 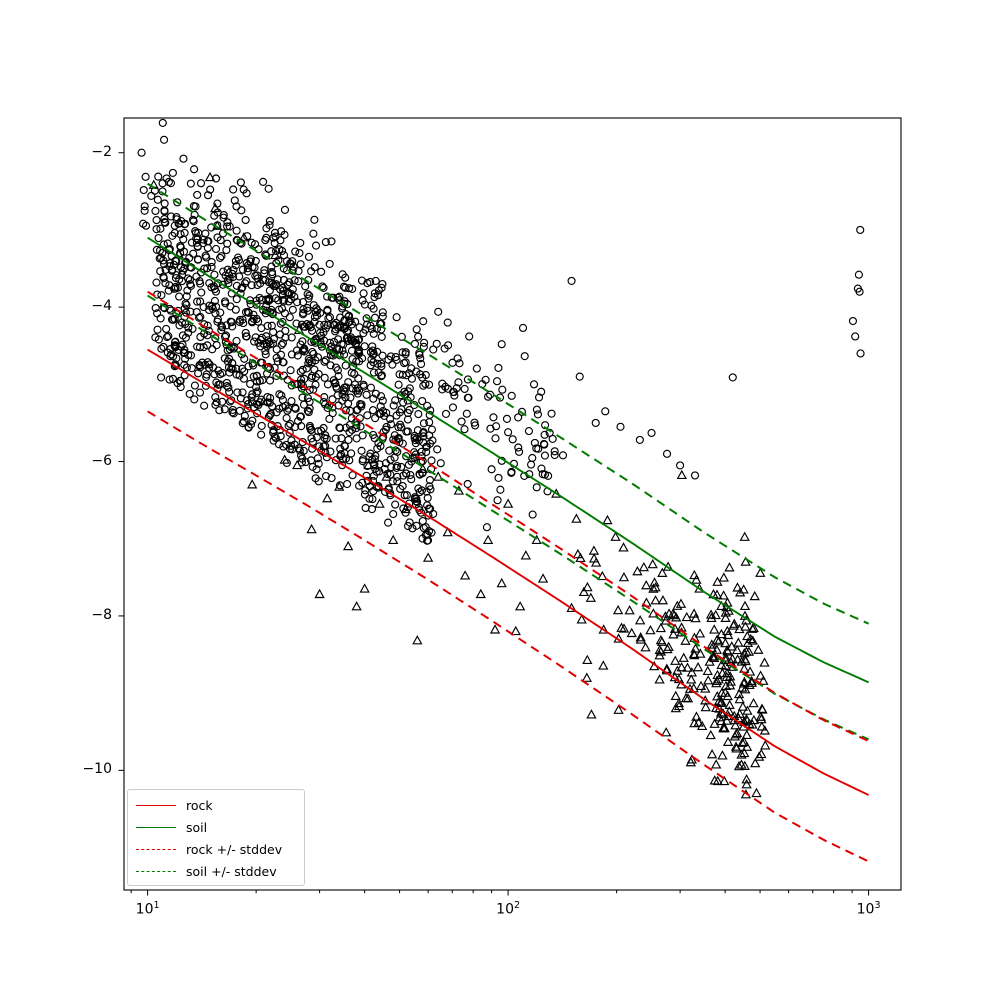 I want to click on legend-item-rock: rock, so click(x=220, y=806).